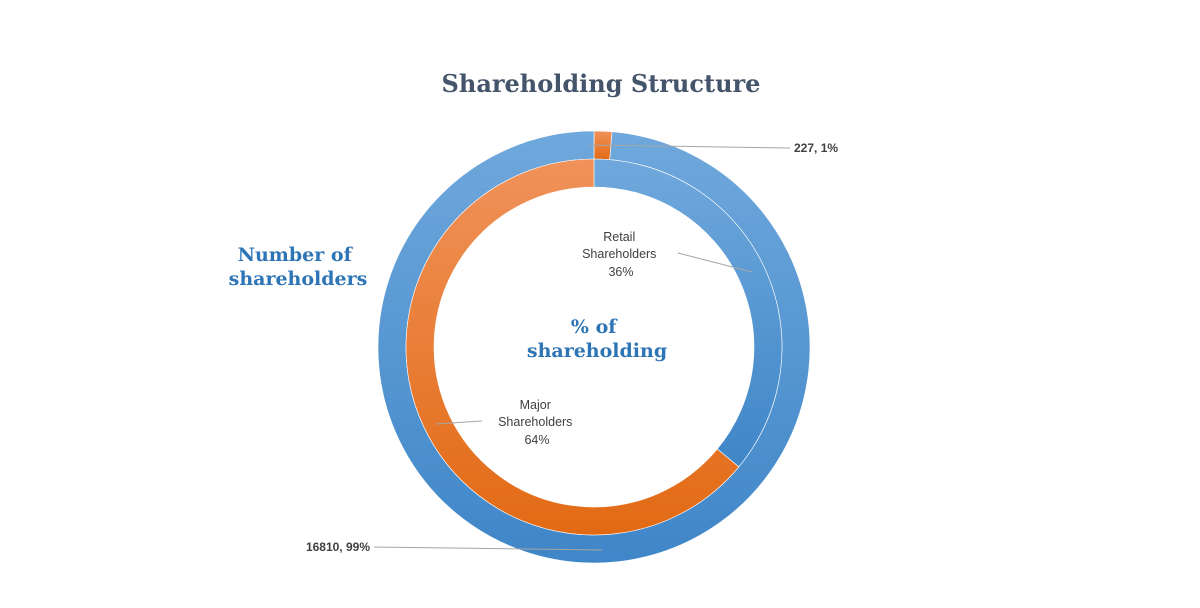 The height and width of the screenshot is (608, 1200). I want to click on retail-shareholders-label: Retail Shareholders 36%, so click(621, 254).